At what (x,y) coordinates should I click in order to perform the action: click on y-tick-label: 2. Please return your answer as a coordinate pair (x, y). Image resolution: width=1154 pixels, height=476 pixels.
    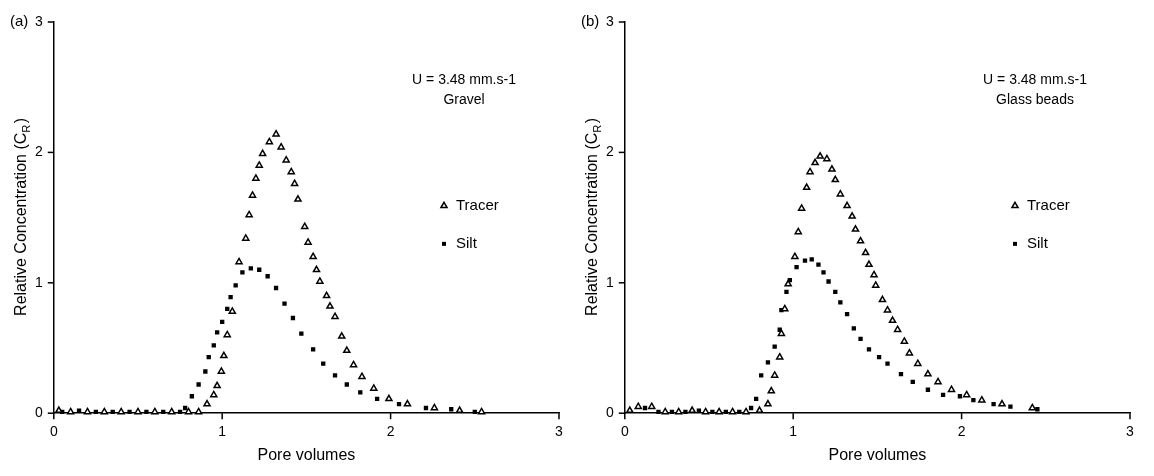
    Looking at the image, I should click on (38, 151).